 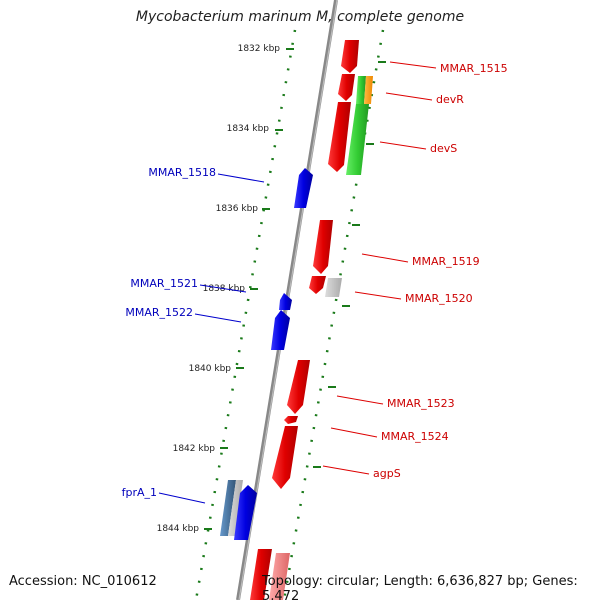 I want to click on label-MMAR_1521: MMAR_1521, so click(x=164, y=283).